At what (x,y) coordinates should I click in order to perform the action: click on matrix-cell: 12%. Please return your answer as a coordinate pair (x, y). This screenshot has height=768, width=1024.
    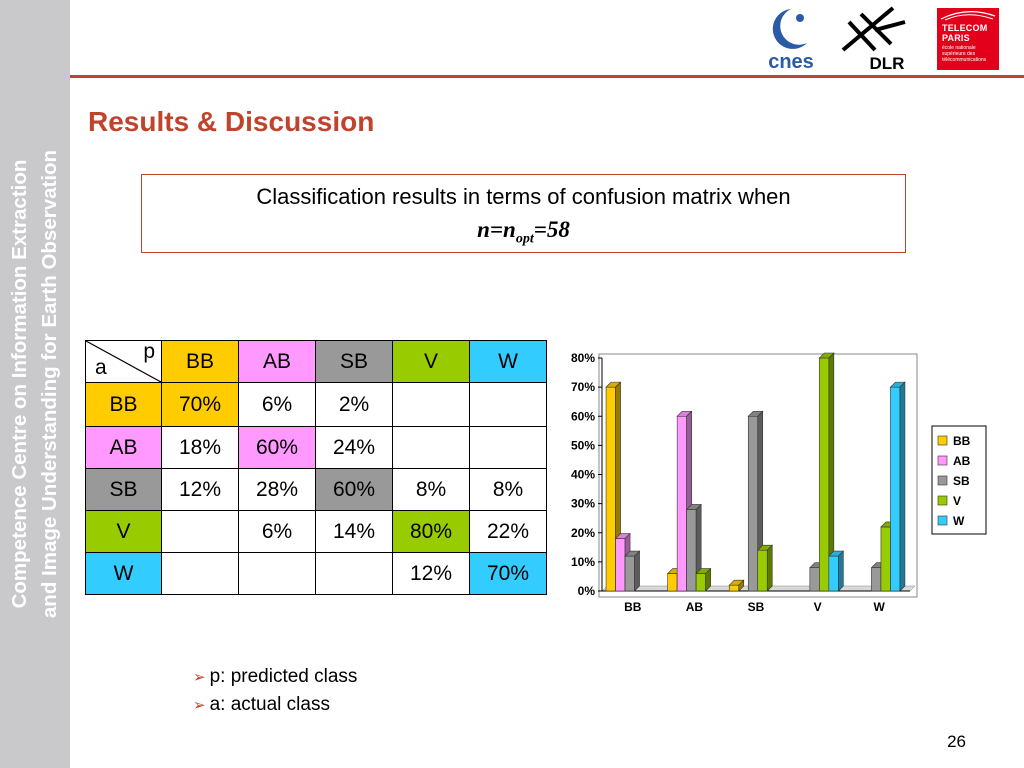
    Looking at the image, I should click on (431, 573).